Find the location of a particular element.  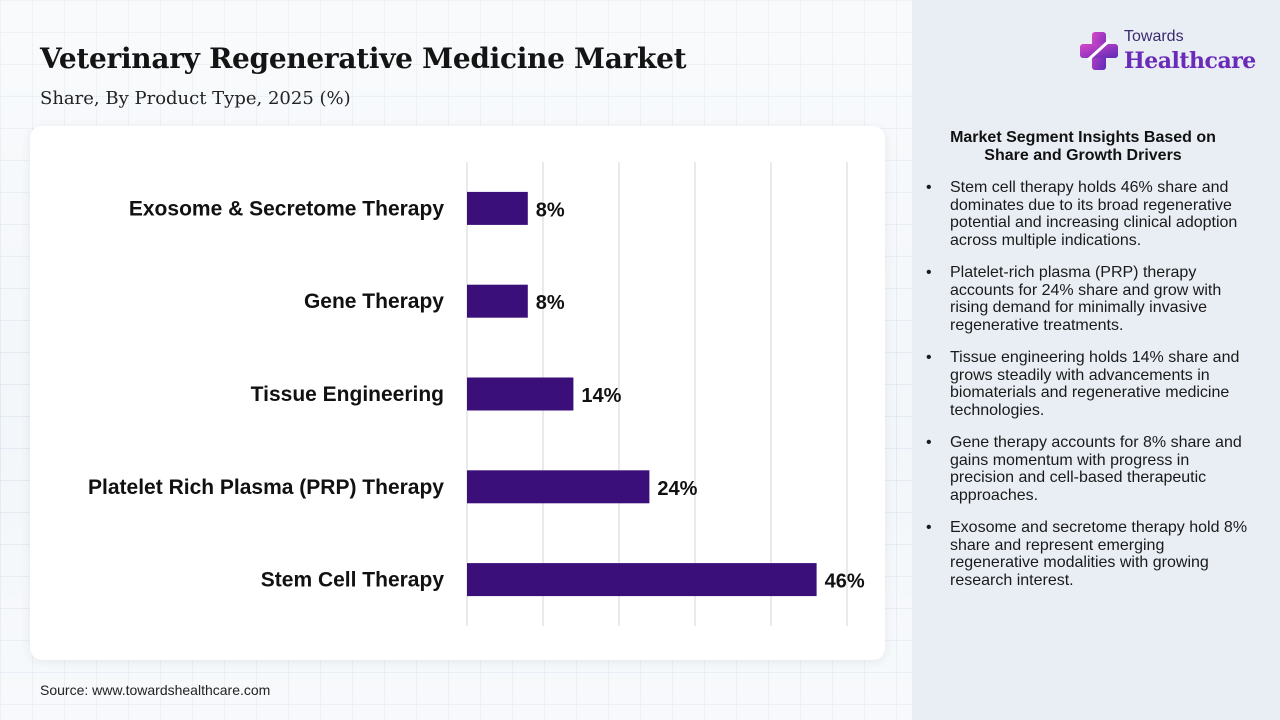

category-label: Platelet Rich Plasma (PRP) Therapy is located at coordinates (266, 487).